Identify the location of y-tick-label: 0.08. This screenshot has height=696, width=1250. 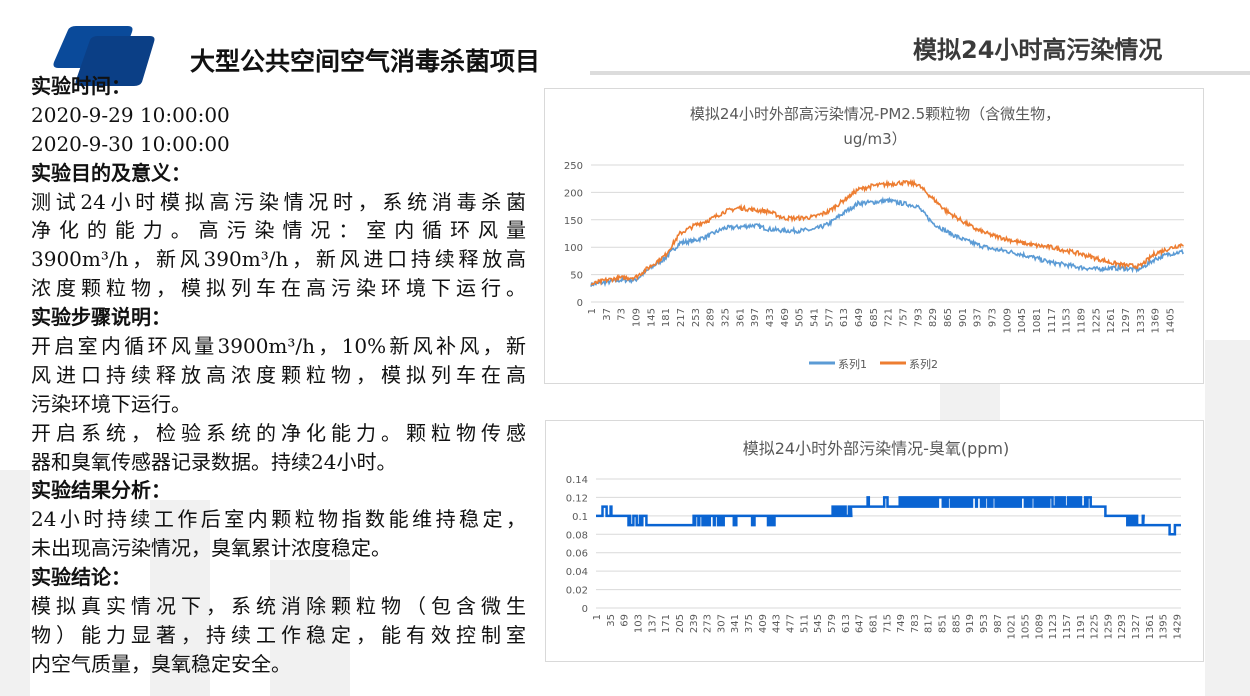
(577, 535).